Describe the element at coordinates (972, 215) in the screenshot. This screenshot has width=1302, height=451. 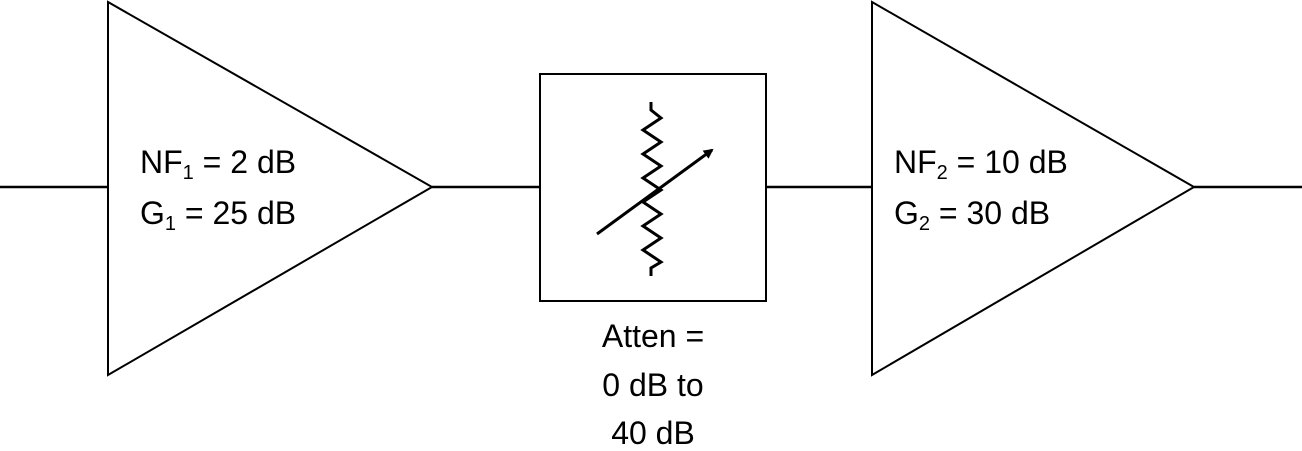
I see `amp2-gain-label: G2 = 30 dB` at that location.